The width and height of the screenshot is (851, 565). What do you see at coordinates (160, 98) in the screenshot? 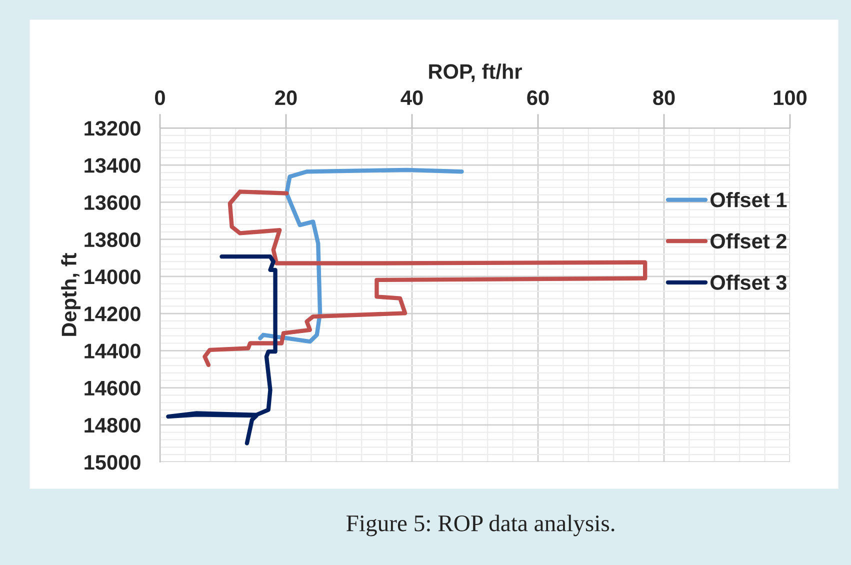
I see `x-tick-label: 0` at bounding box center [160, 98].